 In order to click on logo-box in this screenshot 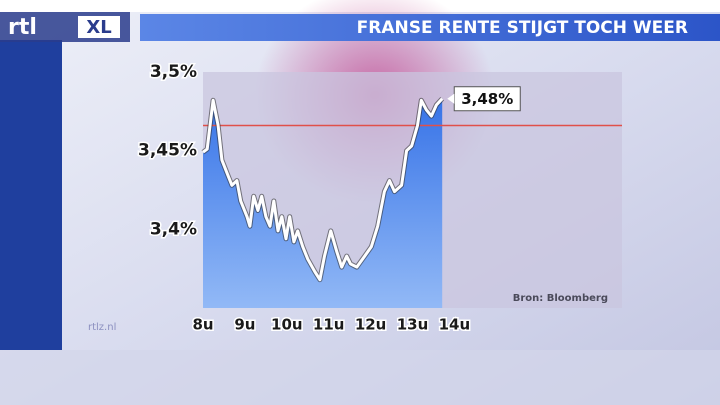, I will do `click(99, 27)`.